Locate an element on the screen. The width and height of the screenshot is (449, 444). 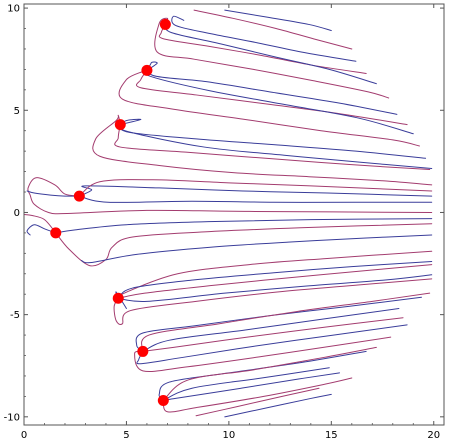
y-tick-label-2: 0 is located at coordinates (17, 213).